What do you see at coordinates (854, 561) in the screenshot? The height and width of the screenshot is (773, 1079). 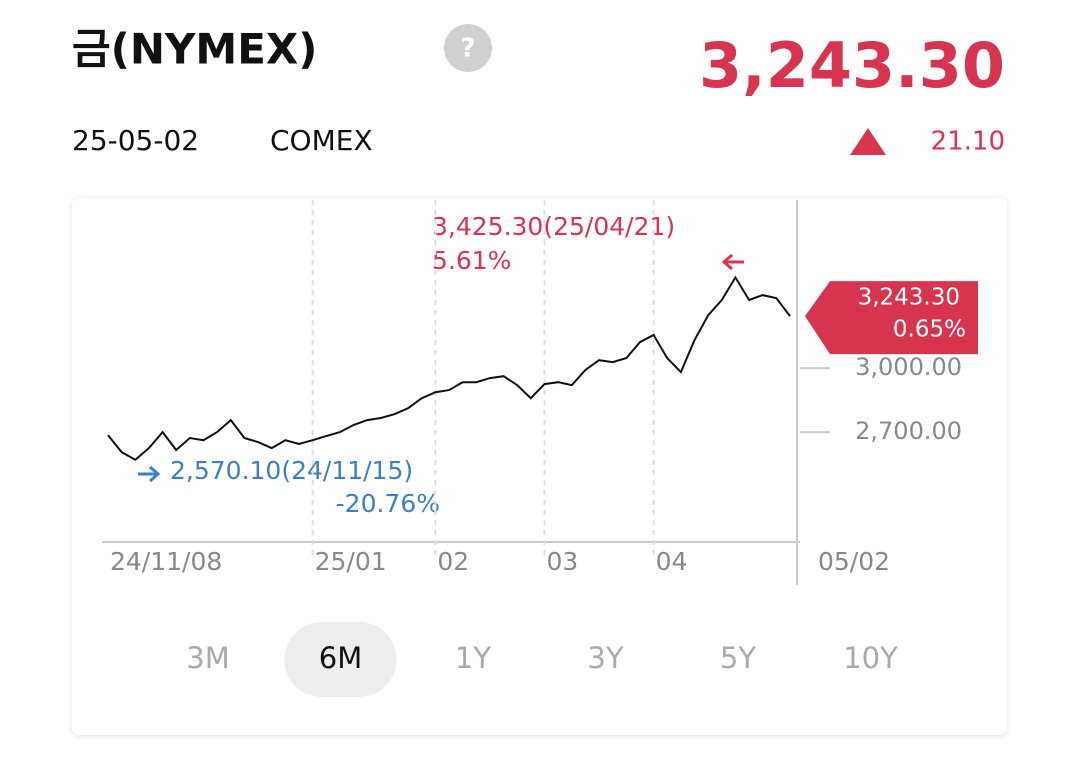 I see `x-tick-label: 05/02` at bounding box center [854, 561].